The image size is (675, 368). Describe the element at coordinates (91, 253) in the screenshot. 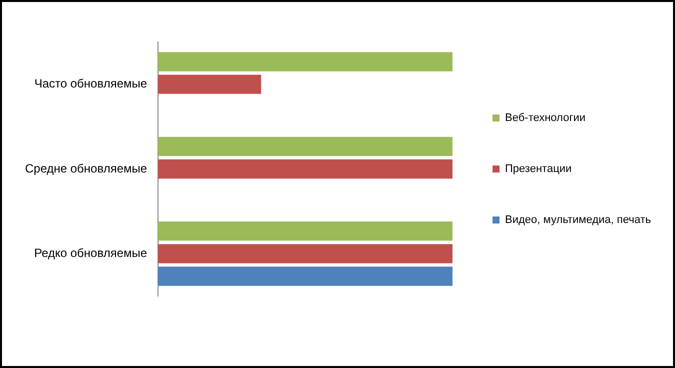

I see `y-tick-label: Редко обновляемые` at that location.